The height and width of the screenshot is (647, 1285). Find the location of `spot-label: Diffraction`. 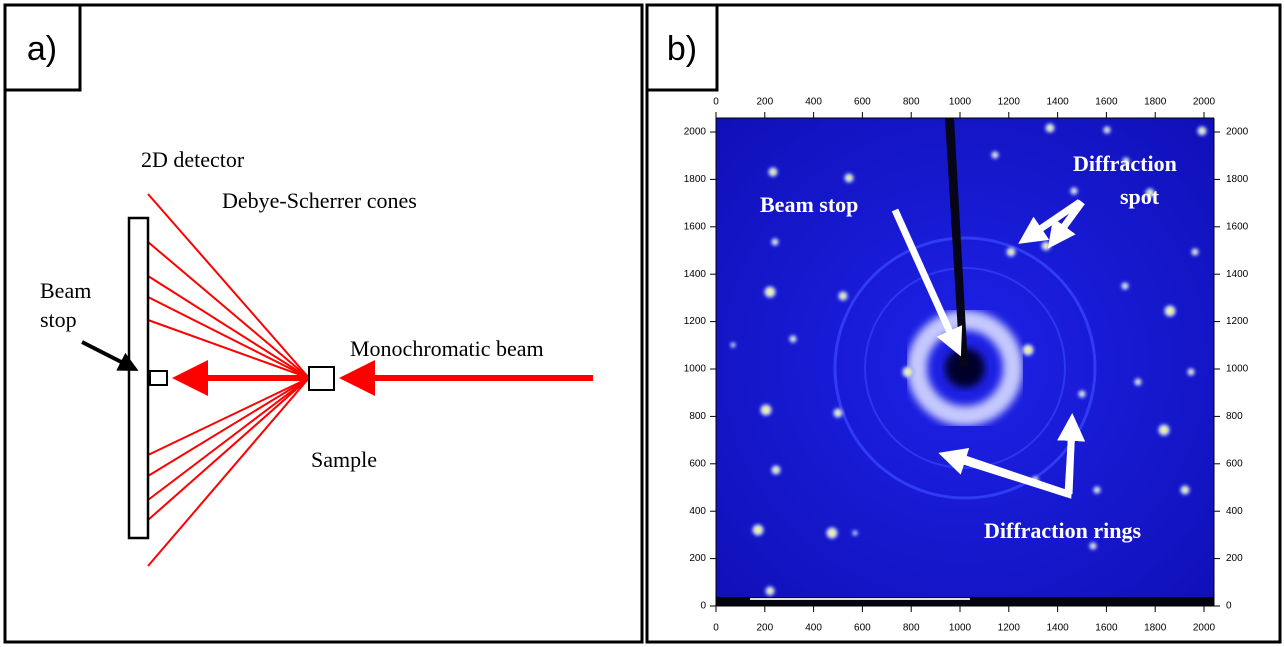

spot-label: Diffraction is located at coordinates (1125, 163).